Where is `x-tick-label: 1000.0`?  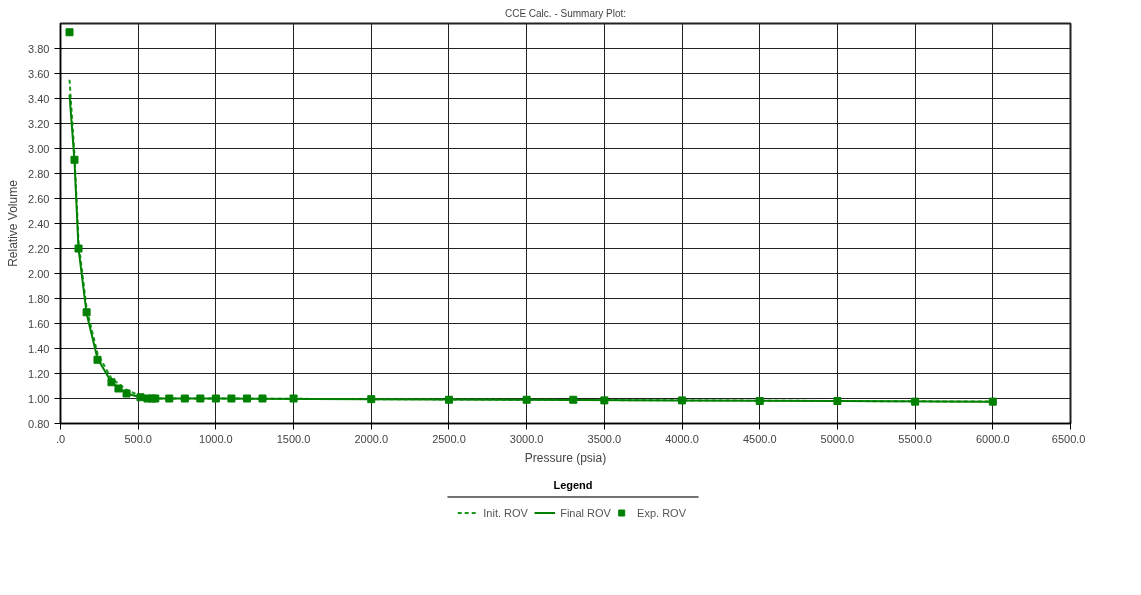 x-tick-label: 1000.0 is located at coordinates (216, 438).